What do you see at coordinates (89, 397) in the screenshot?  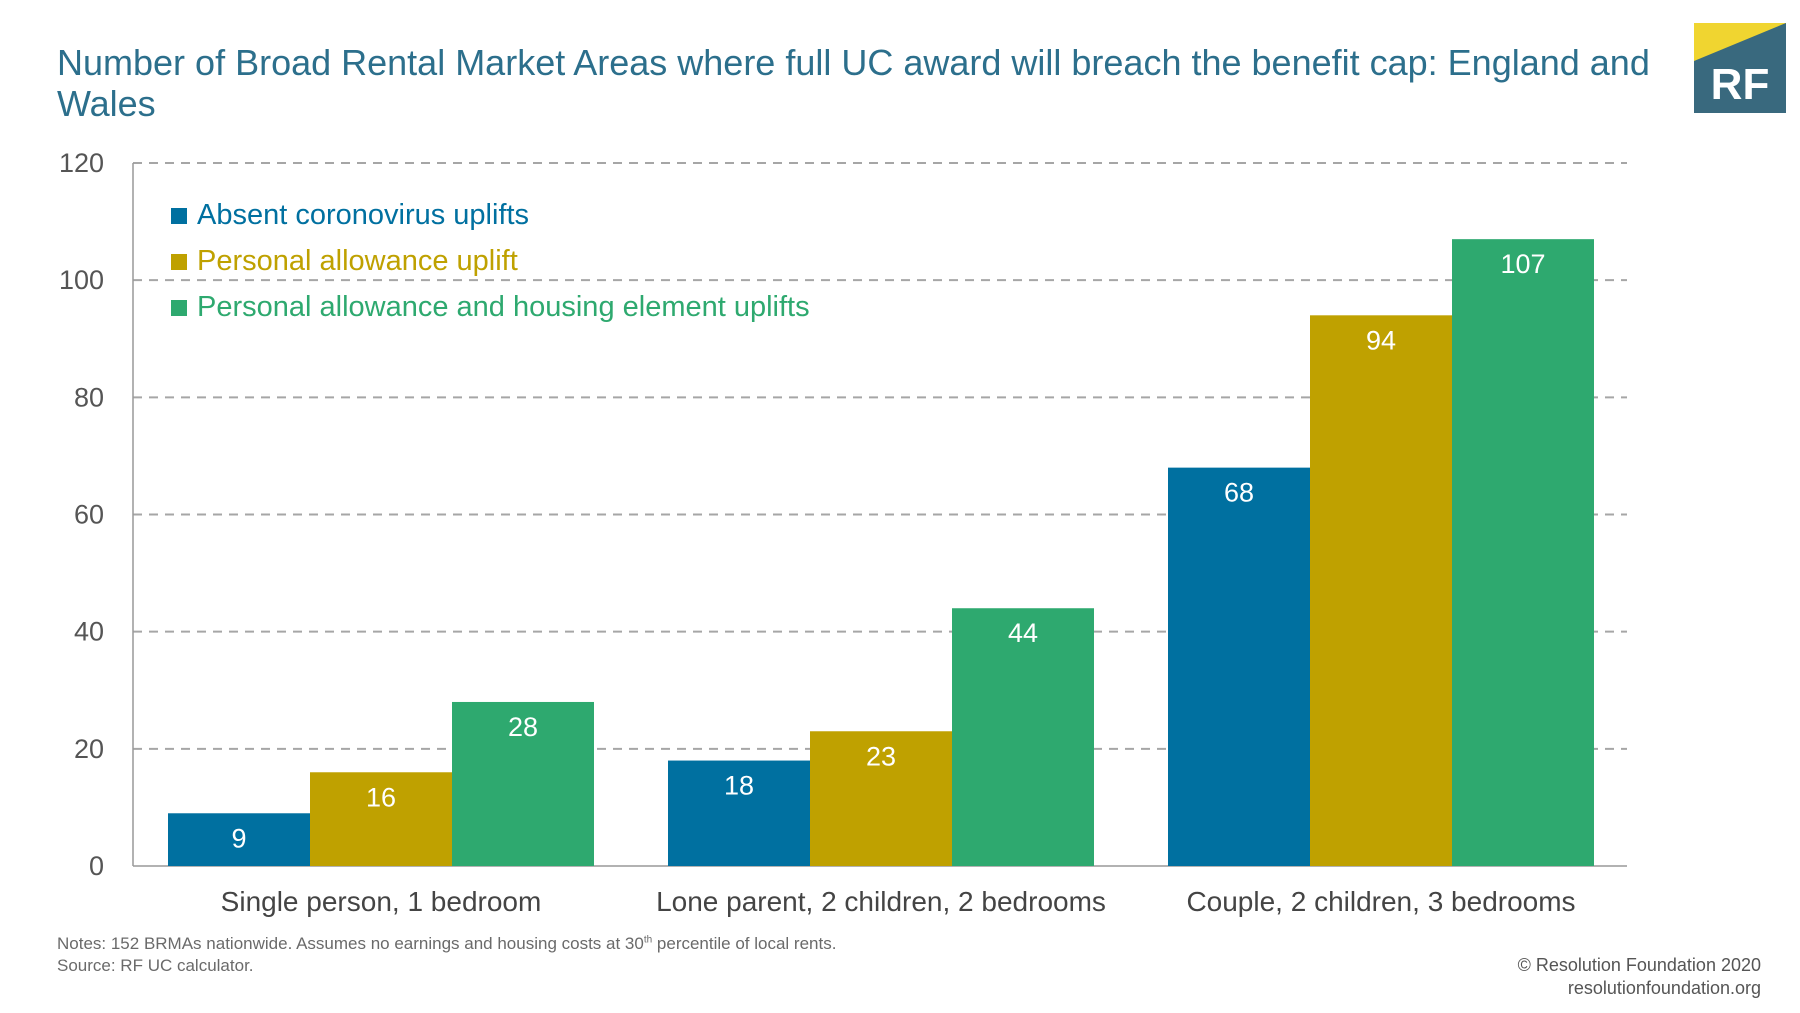 I see `y-tick-label: 80` at bounding box center [89, 397].